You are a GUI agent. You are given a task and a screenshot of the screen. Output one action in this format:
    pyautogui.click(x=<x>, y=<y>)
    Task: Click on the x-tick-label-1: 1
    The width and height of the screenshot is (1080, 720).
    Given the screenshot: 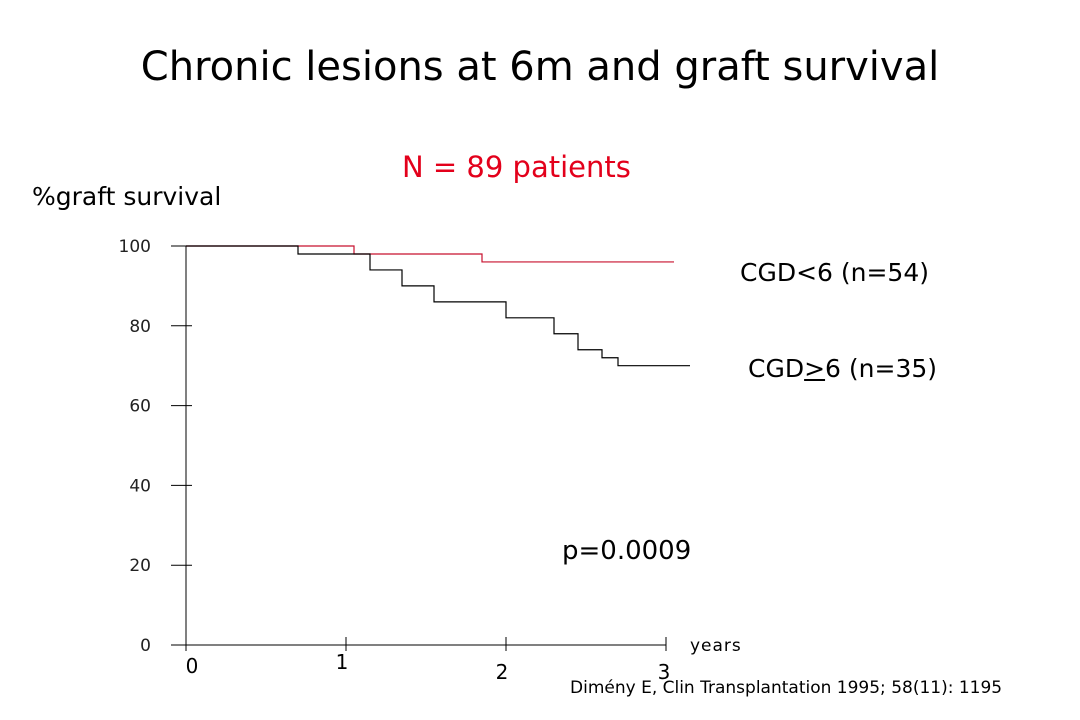 What is the action you would take?
    pyautogui.click(x=342, y=662)
    